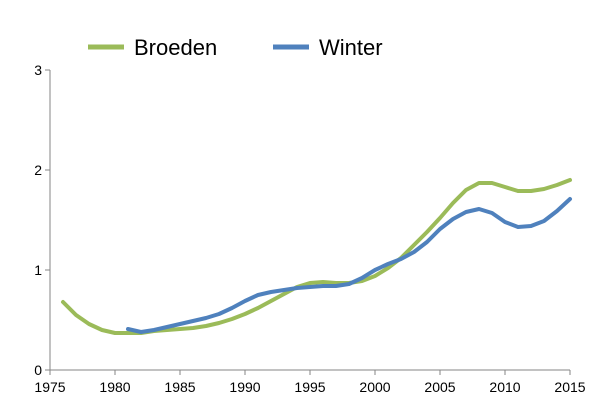  What do you see at coordinates (235, 47) in the screenshot?
I see `legend: Broeden Winter` at bounding box center [235, 47].